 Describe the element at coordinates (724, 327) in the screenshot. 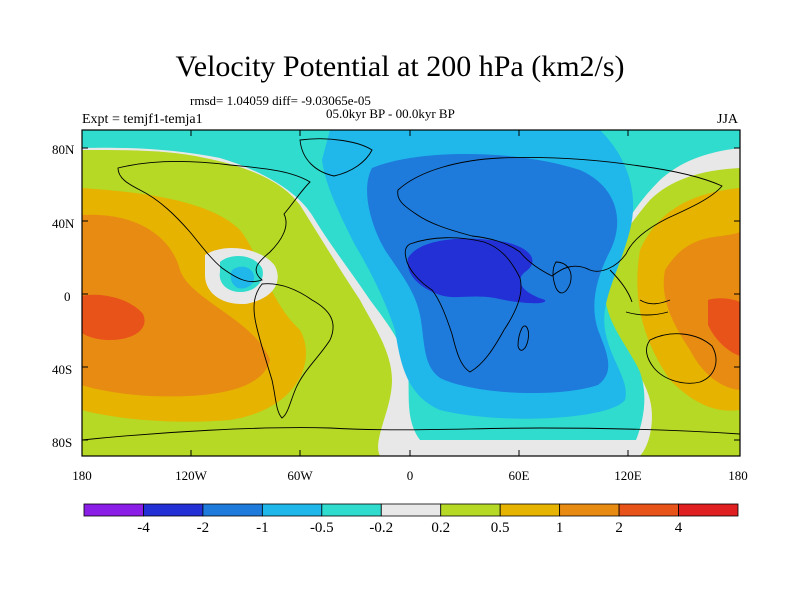

I see `contour-red-east` at that location.